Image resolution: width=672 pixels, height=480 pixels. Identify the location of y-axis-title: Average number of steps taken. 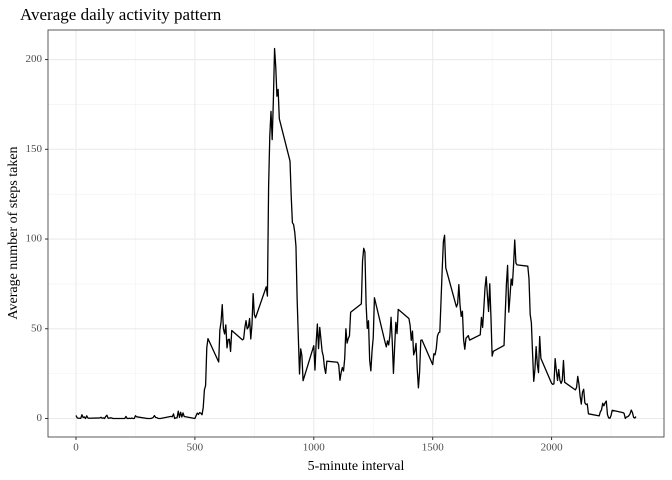
(13, 232).